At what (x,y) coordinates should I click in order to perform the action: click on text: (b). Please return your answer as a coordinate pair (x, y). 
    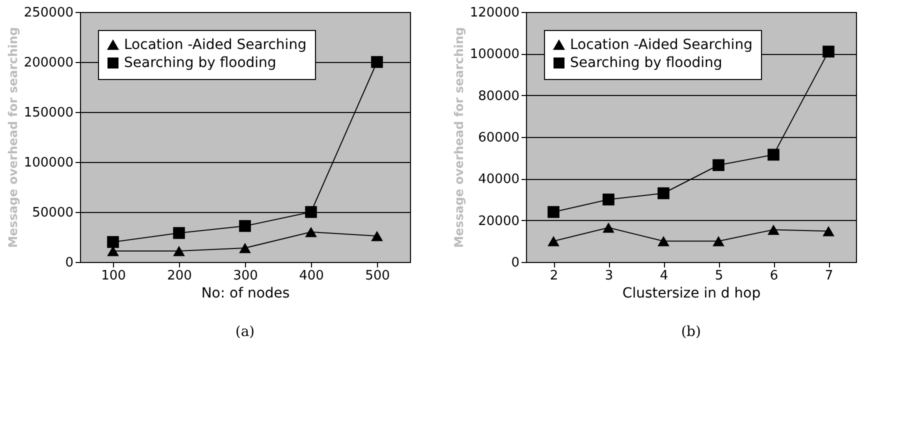
    Looking at the image, I should click on (691, 332).